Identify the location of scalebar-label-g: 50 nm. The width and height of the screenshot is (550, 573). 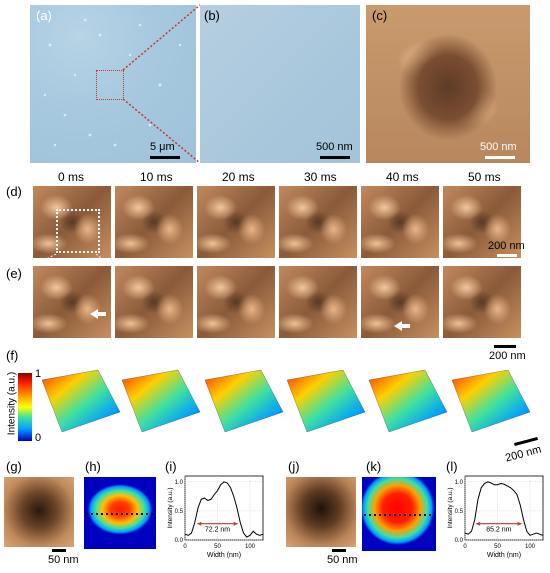
(63, 560).